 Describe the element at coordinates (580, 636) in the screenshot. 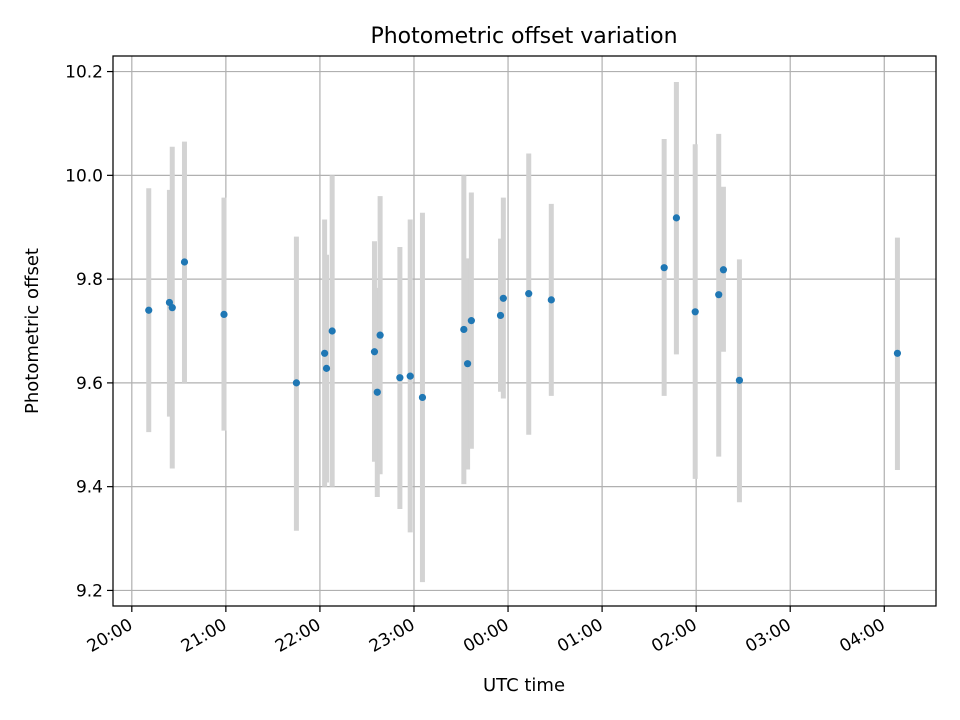

I see `x-tick-label: 01:00` at that location.